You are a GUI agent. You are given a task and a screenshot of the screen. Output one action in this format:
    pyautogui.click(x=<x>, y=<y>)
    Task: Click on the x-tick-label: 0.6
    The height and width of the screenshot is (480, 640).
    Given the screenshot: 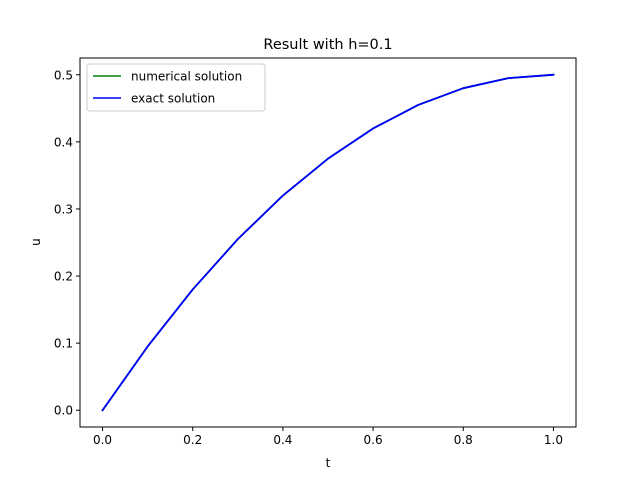 What is the action you would take?
    pyautogui.click(x=373, y=440)
    